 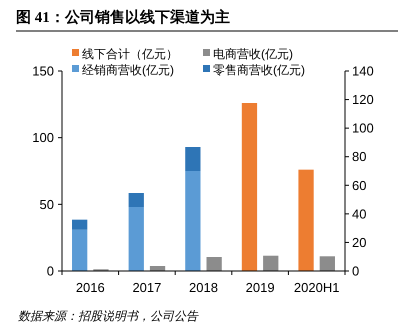 What do you see at coordinates (50, 271) in the screenshot?
I see `y-tick-label: 0` at bounding box center [50, 271].